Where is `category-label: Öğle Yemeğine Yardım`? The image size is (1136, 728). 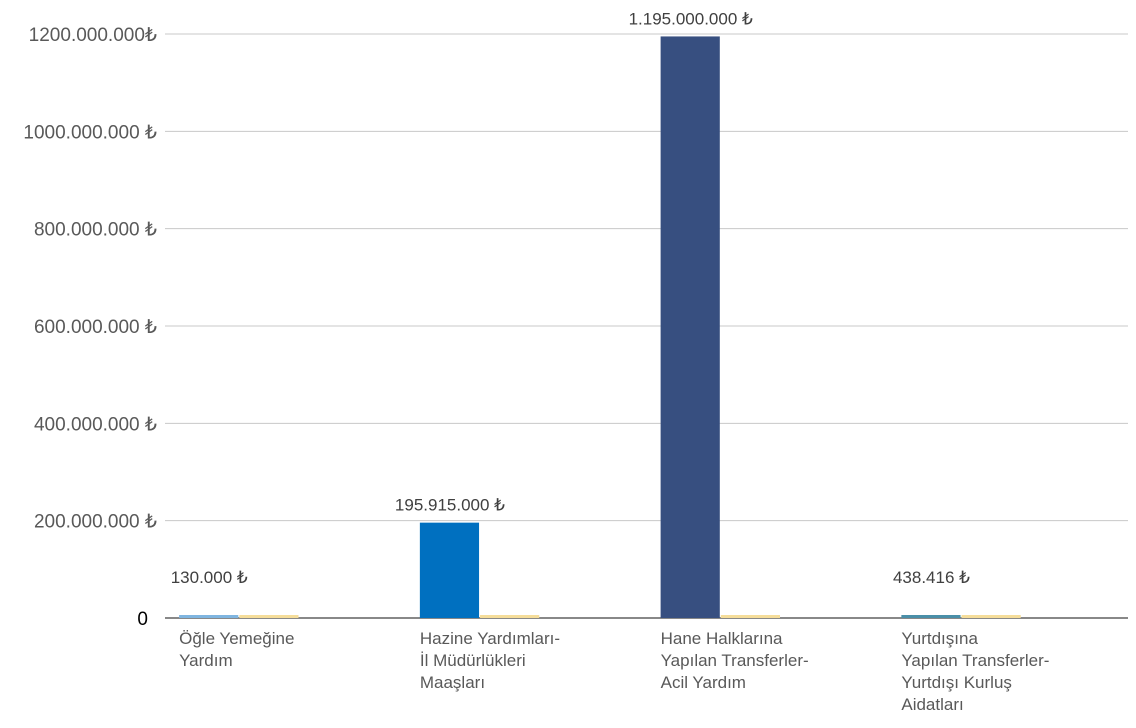
category-label: Öğle Yemeğine Yardım is located at coordinates (236, 649).